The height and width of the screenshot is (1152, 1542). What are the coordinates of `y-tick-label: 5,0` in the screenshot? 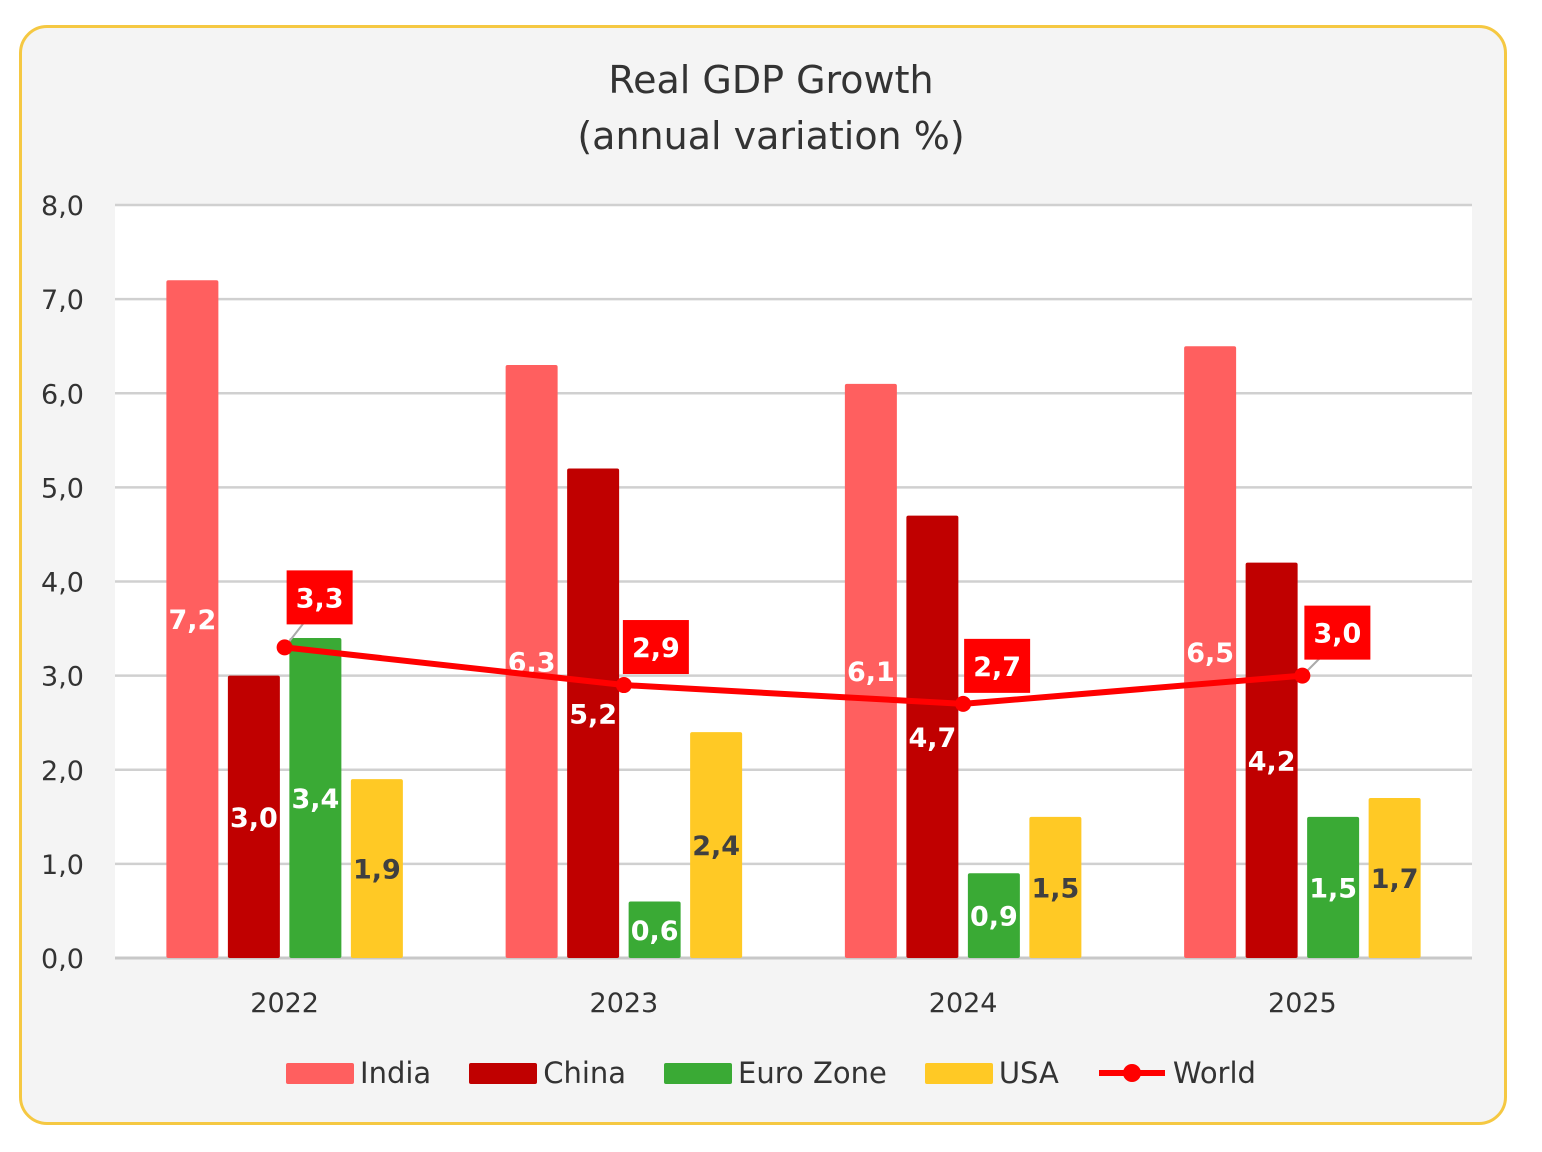 It's located at (62, 488).